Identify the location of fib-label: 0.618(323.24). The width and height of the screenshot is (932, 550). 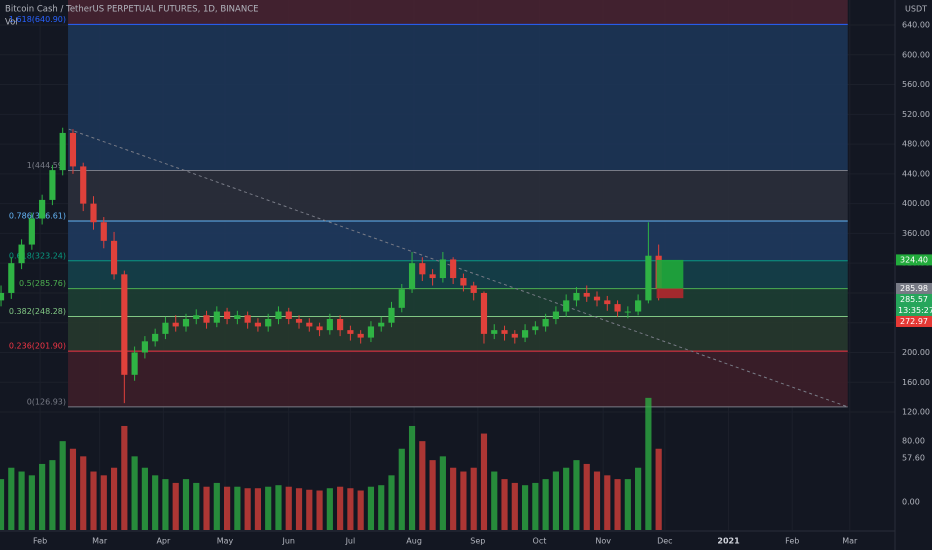
(37, 255).